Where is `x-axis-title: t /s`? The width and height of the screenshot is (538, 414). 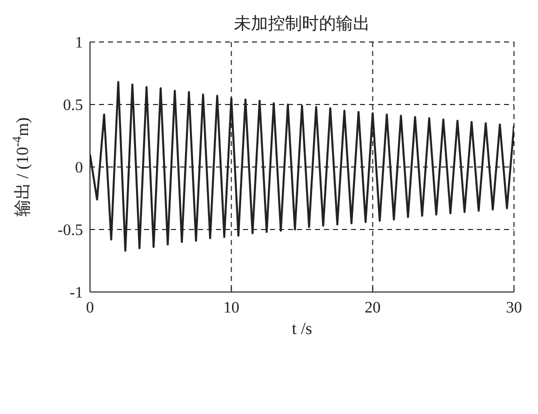
x-axis-title: t /s is located at coordinates (302, 328).